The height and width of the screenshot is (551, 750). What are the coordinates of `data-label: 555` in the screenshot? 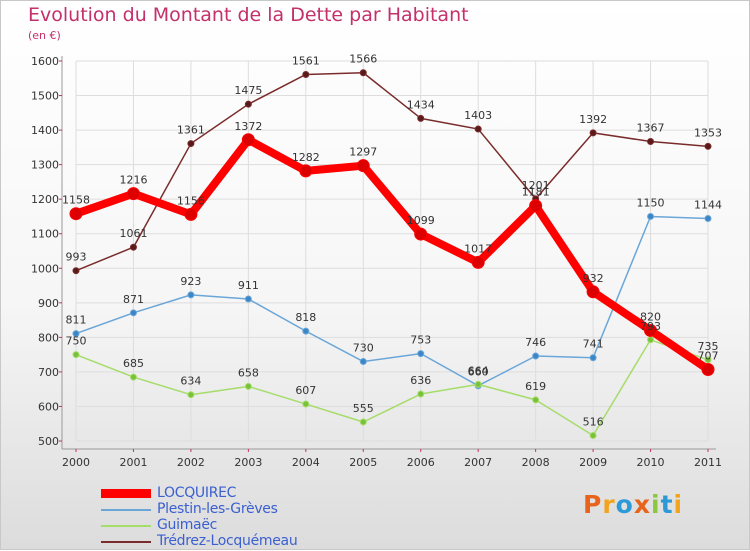 It's located at (363, 408).